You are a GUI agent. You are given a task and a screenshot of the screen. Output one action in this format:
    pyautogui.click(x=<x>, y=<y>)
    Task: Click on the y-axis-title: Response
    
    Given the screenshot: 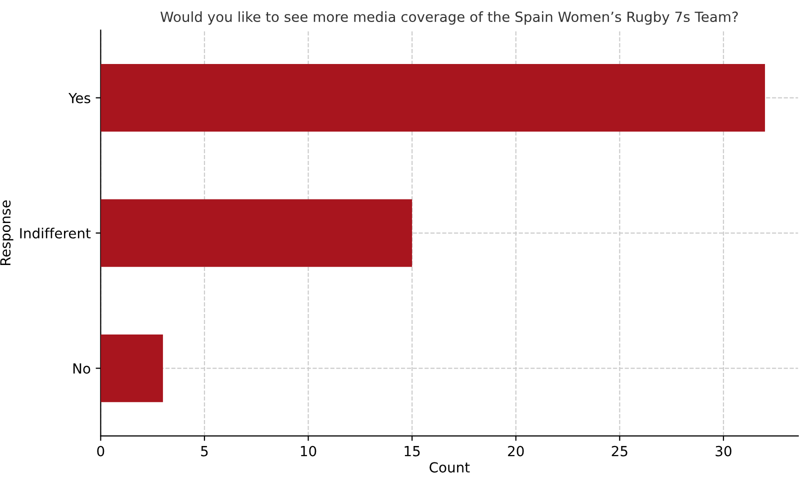 What is the action you would take?
    pyautogui.click(x=7, y=233)
    